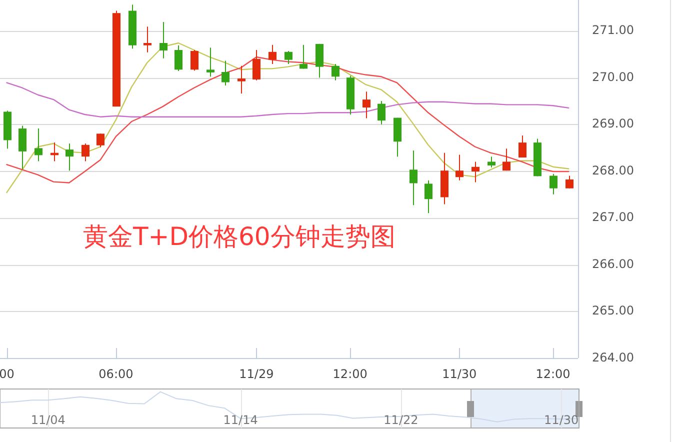 This screenshot has width=673, height=442. I want to click on x-tick-label: 11/14, so click(240, 420).